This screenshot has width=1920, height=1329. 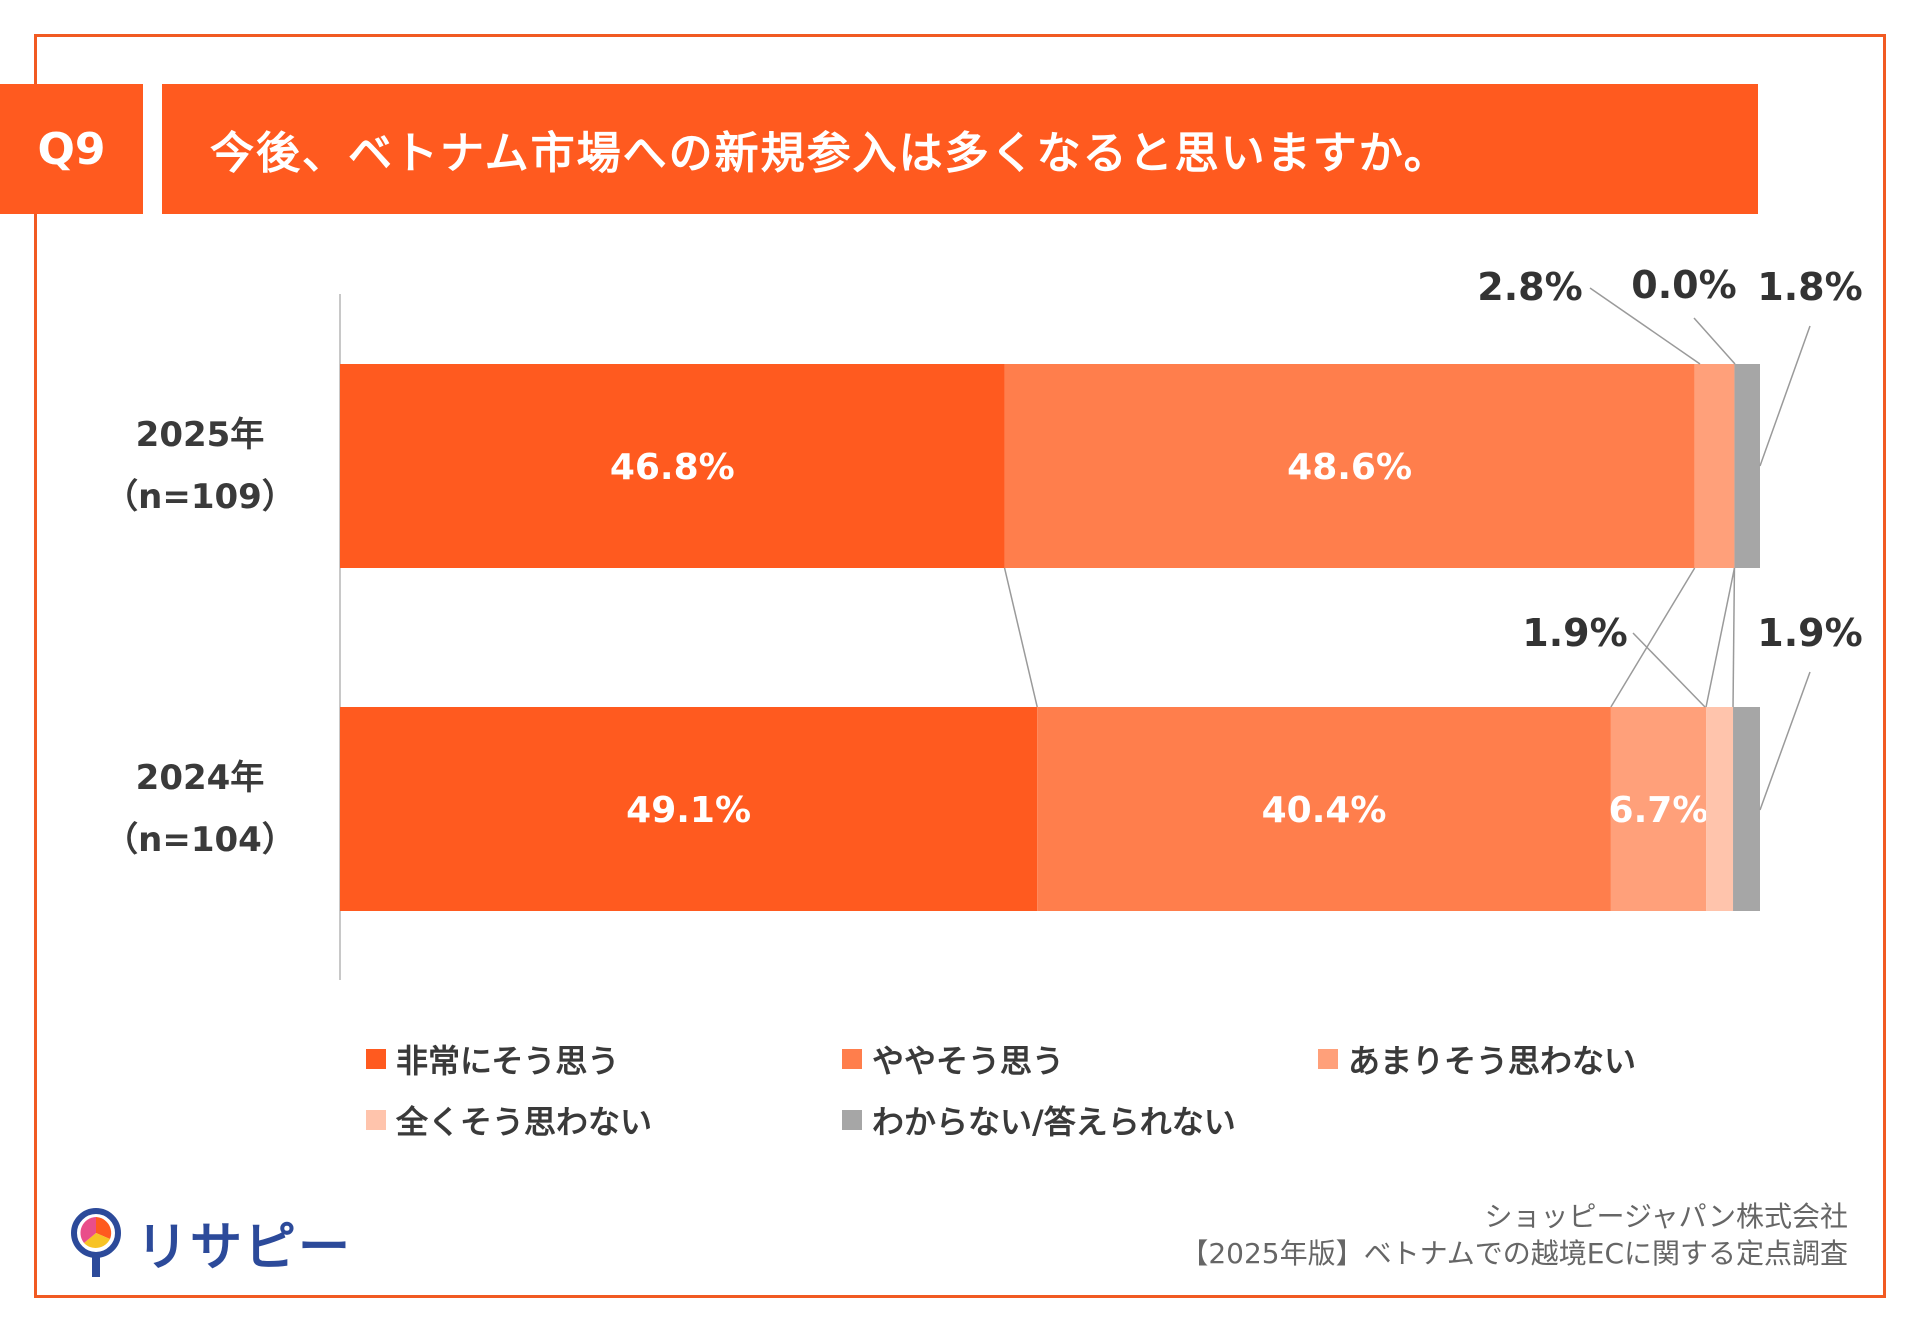 I want to click on legend-label: わからない/答えられない, so click(x=1054, y=1122).